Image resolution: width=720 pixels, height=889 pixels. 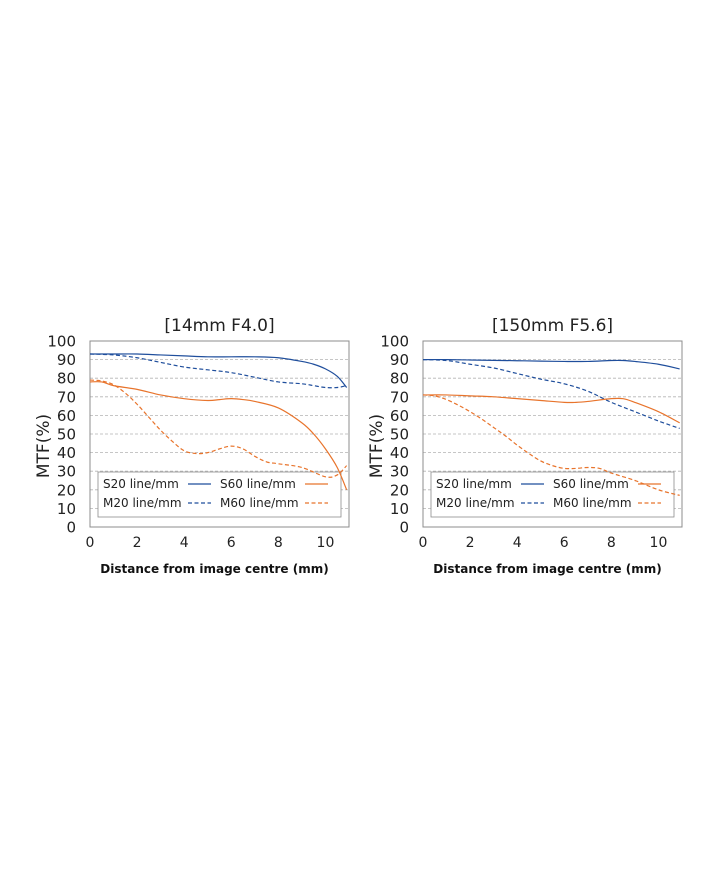 I want to click on chart-title: [14mm F4.0], so click(x=219, y=326).